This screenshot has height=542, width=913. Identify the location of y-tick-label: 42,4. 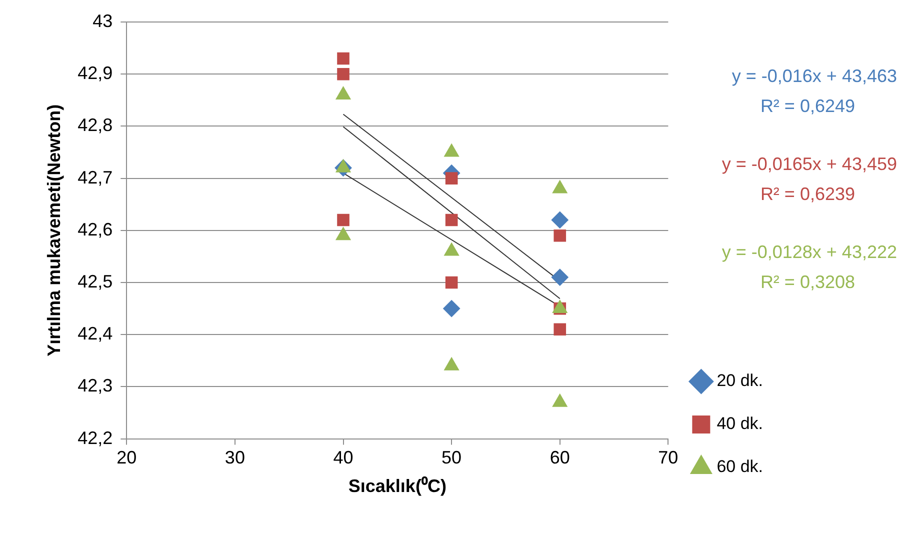
(95, 334).